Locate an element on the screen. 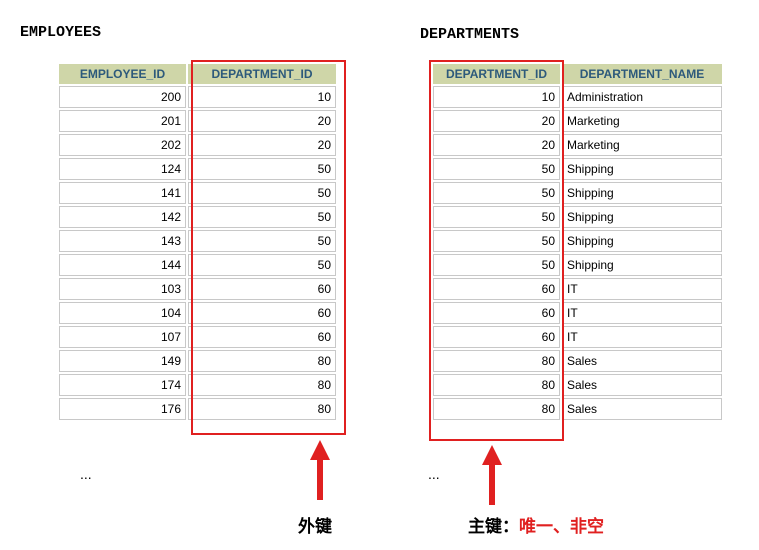 This screenshot has height=550, width=759. primary-key-text: 主键： is located at coordinates (493, 527).